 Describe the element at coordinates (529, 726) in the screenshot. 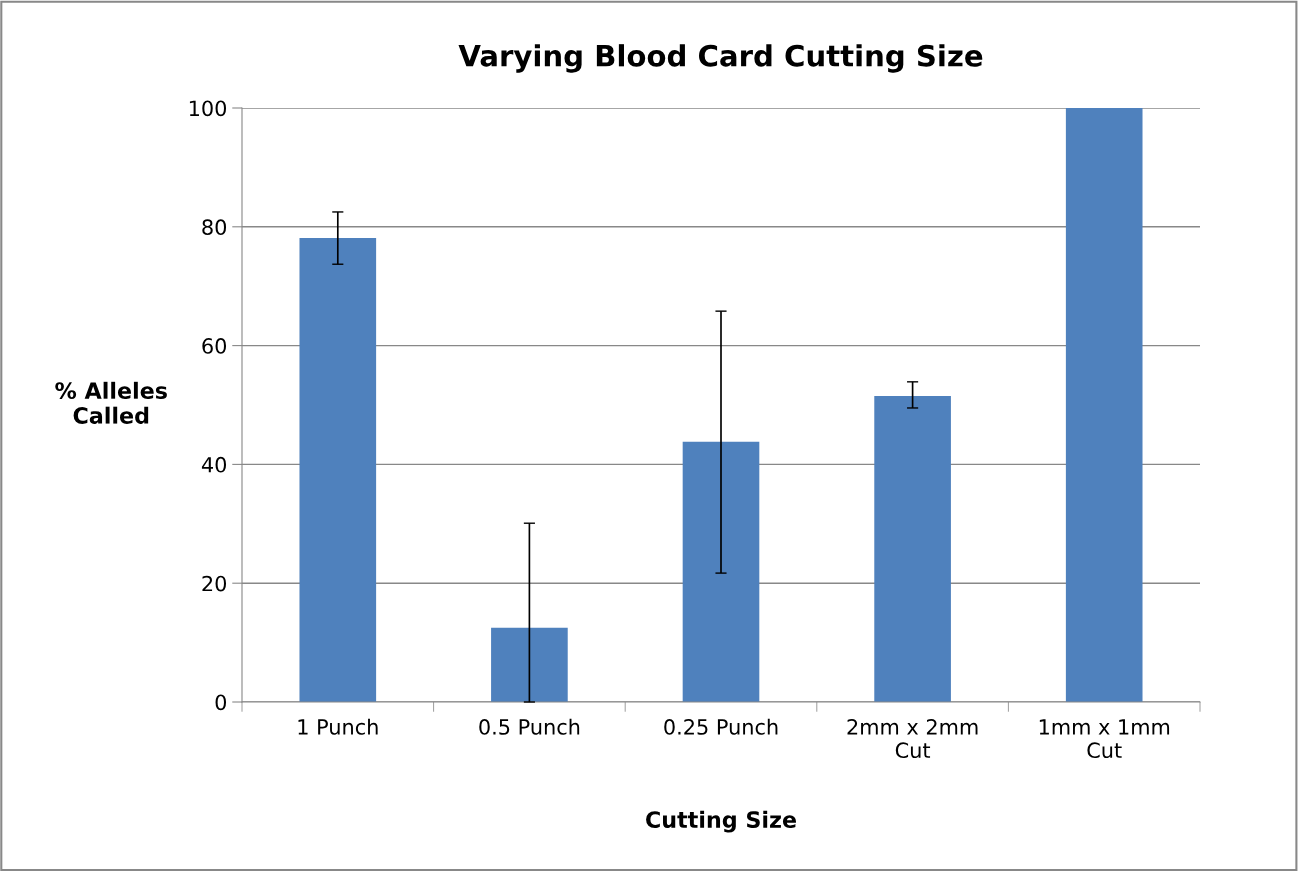

I see `x-tick-label: 0.5 Punch` at that location.